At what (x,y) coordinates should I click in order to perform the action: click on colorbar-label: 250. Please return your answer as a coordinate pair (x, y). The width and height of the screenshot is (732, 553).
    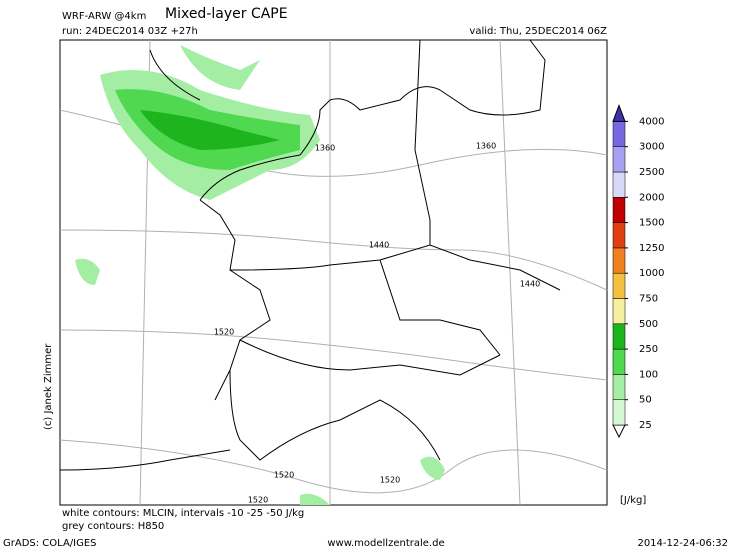
    Looking at the image, I should click on (648, 349).